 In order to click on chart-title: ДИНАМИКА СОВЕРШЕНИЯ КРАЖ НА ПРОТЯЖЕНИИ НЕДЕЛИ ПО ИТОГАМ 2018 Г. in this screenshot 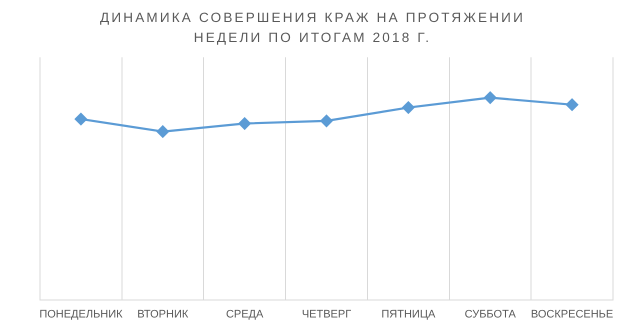, I will do `click(312, 28)`.